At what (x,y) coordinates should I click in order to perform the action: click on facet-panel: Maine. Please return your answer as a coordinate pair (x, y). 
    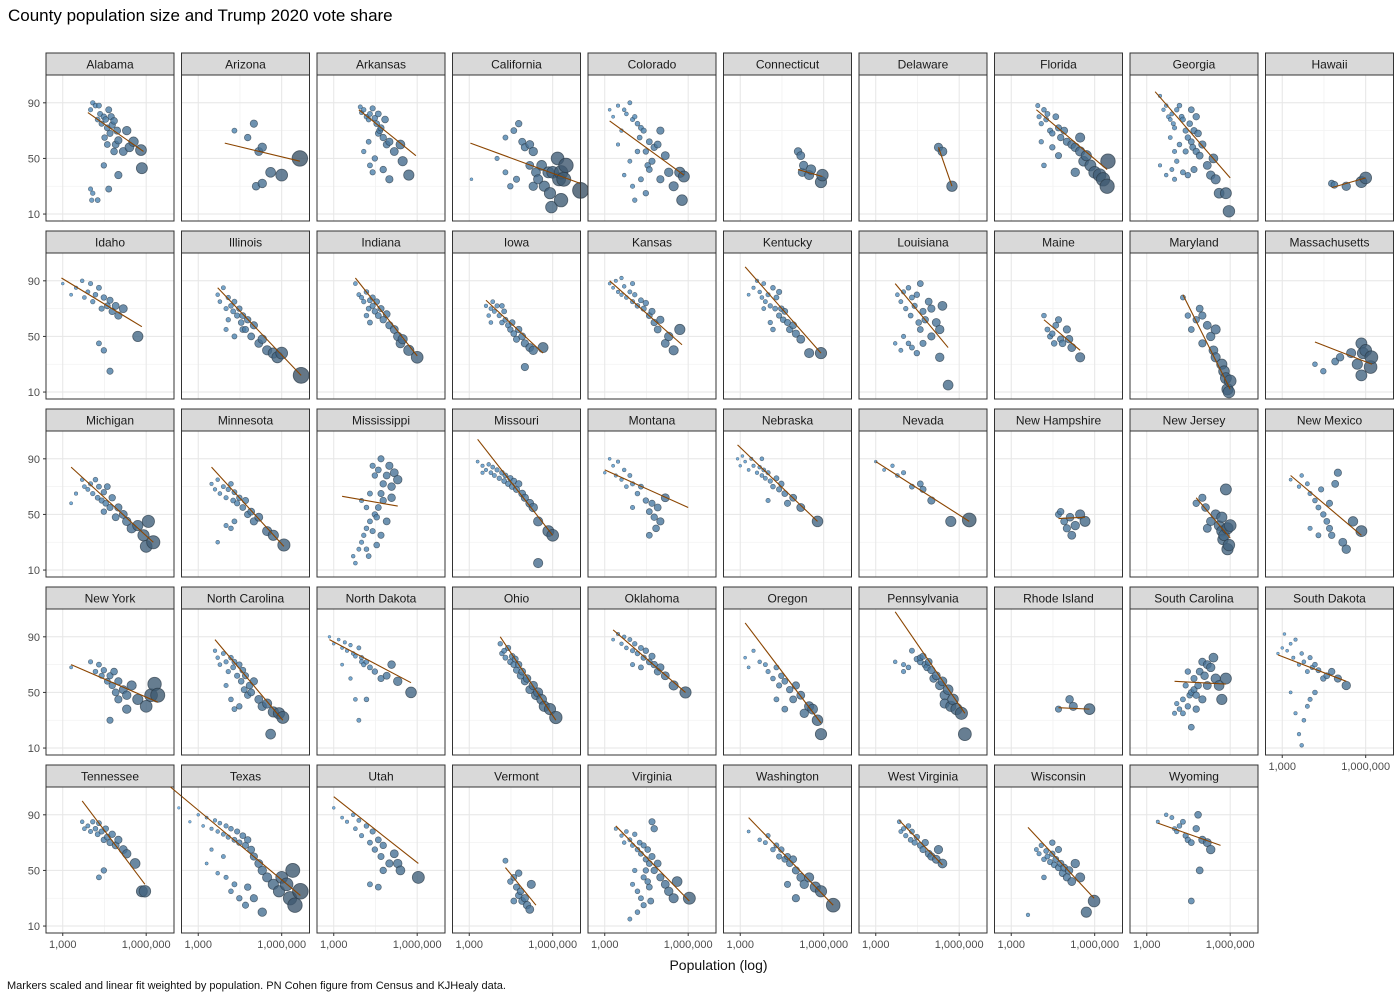
    Looking at the image, I should click on (1058, 315).